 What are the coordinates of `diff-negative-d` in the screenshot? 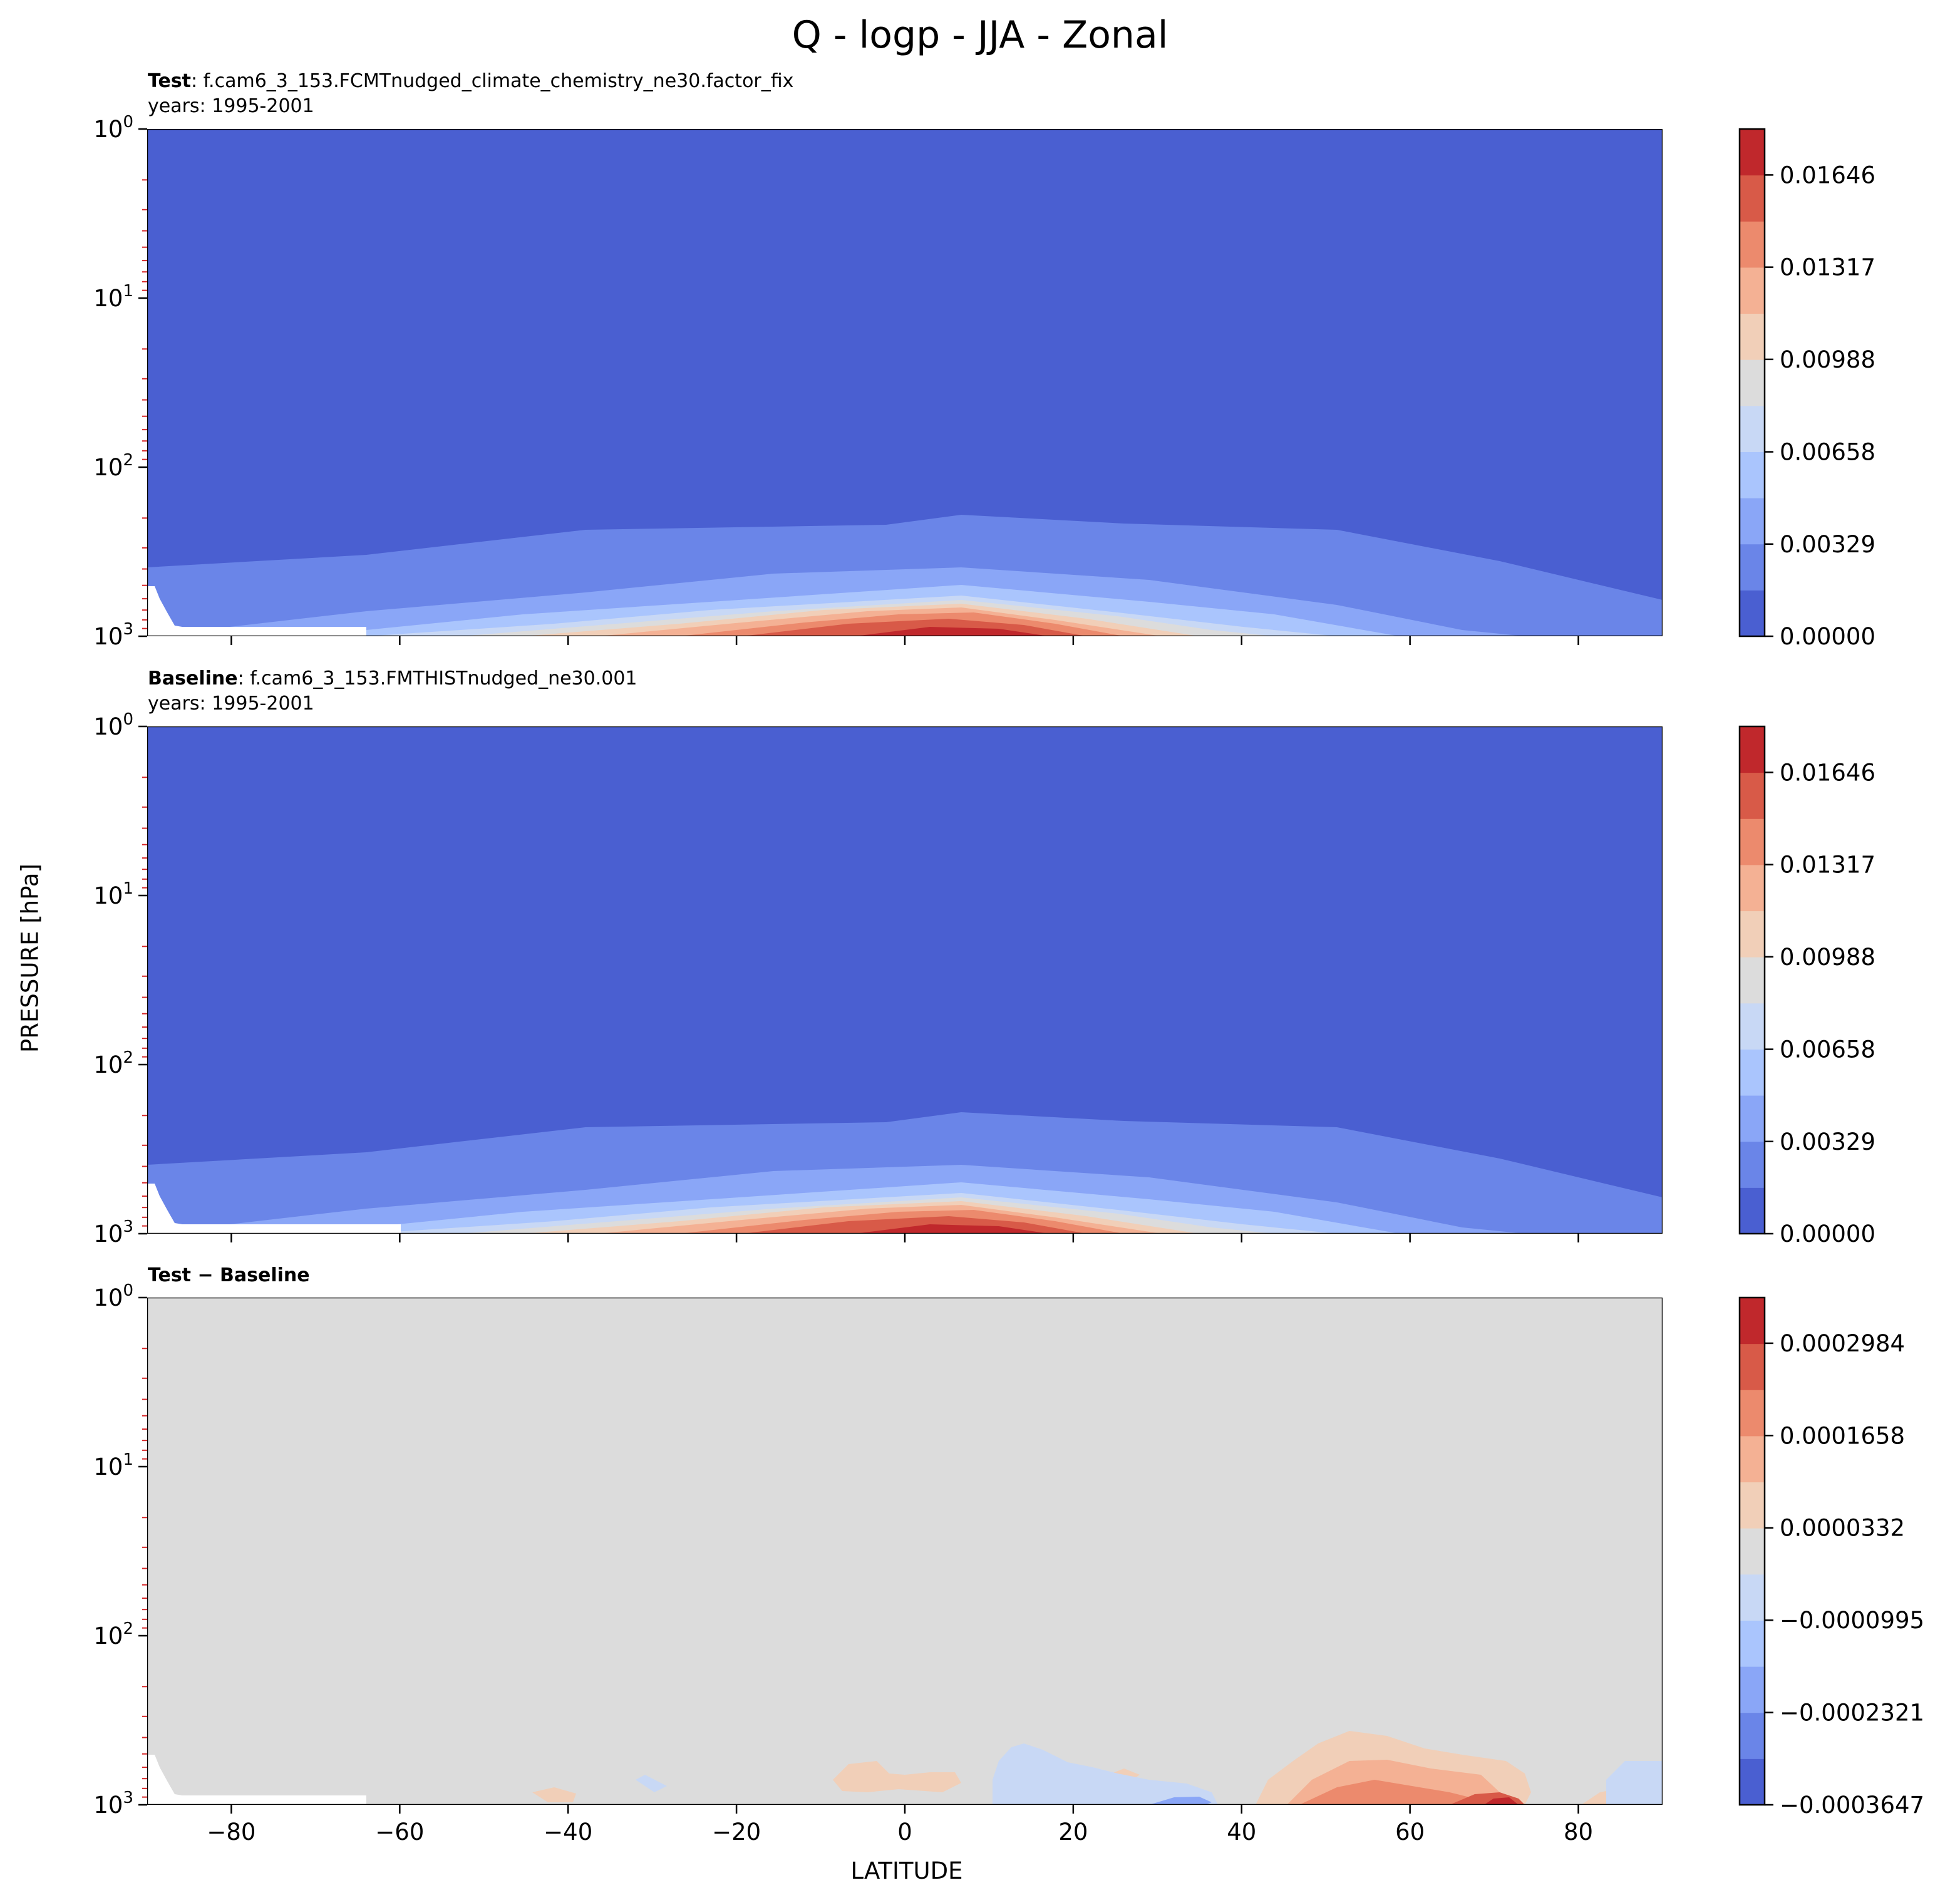 It's located at (651, 1783).